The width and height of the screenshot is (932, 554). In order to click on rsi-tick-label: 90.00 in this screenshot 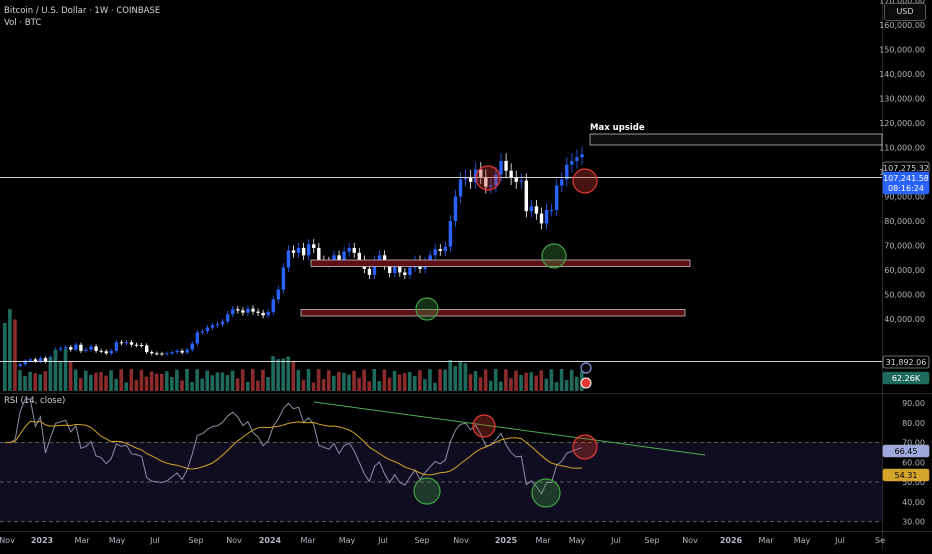, I will do `click(913, 403)`.